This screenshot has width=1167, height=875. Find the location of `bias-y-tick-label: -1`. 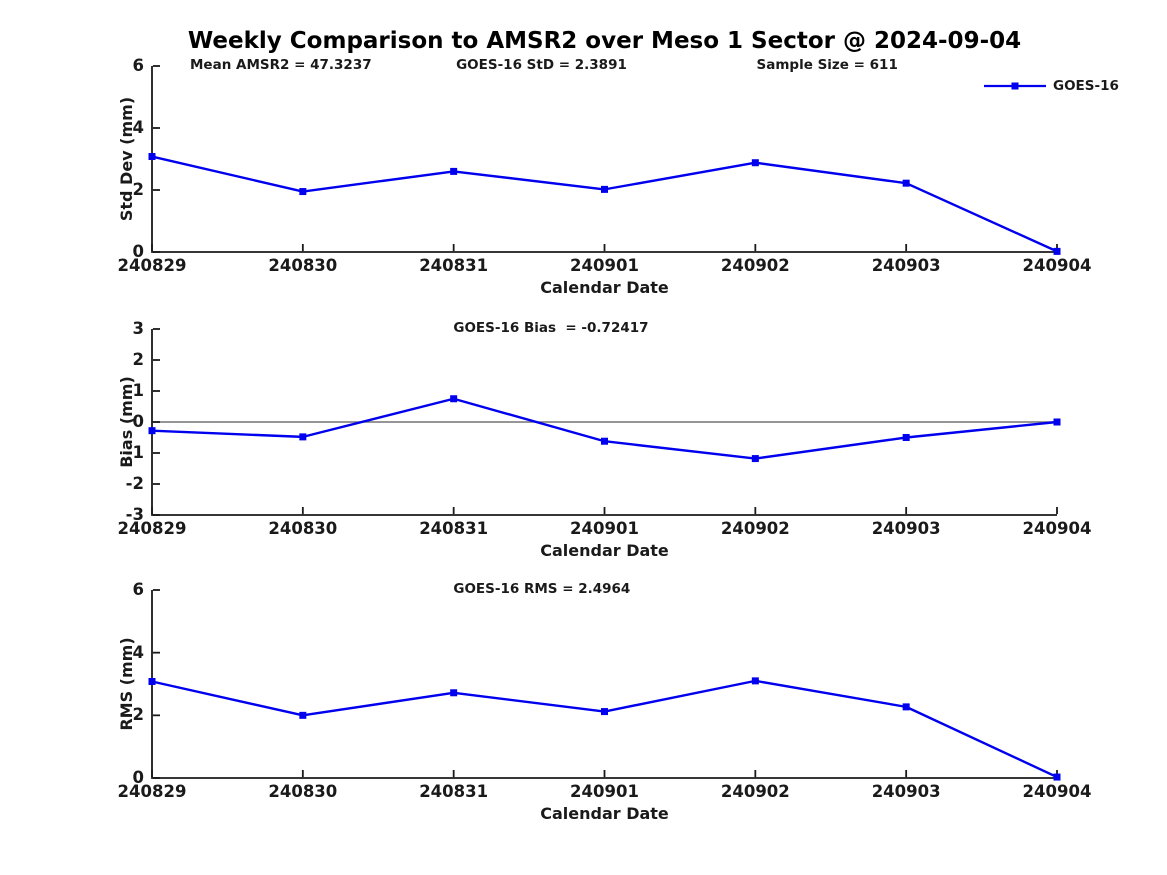

bias-y-tick-label: -1 is located at coordinates (134, 452).